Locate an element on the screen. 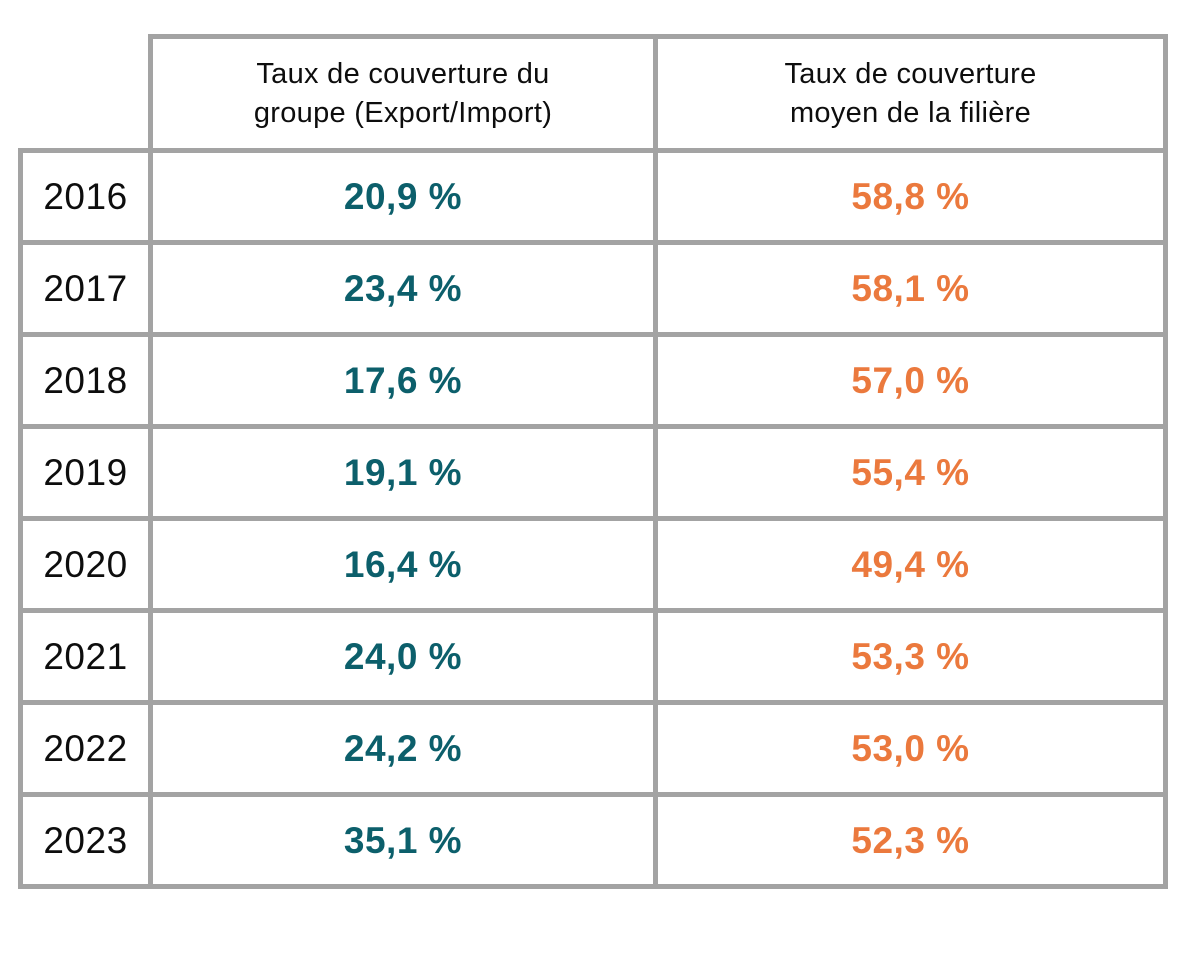 The height and width of the screenshot is (969, 1181). group-value-cell: 17,6 % is located at coordinates (403, 380).